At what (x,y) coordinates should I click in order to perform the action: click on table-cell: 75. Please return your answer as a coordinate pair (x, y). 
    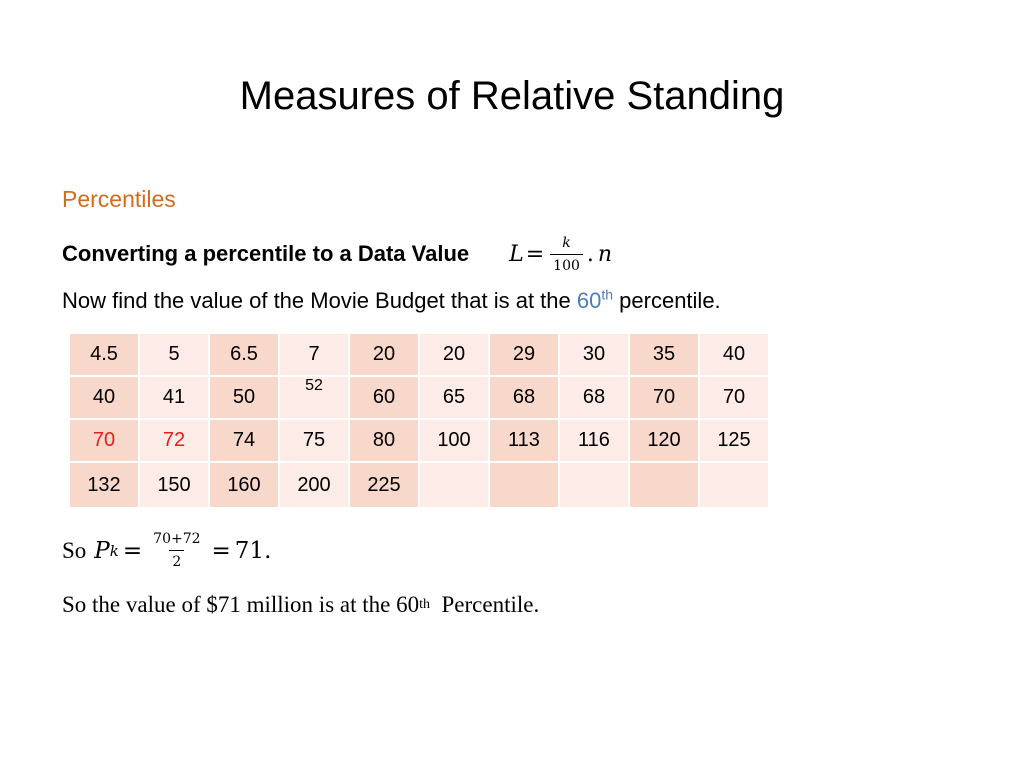
    Looking at the image, I should click on (314, 440).